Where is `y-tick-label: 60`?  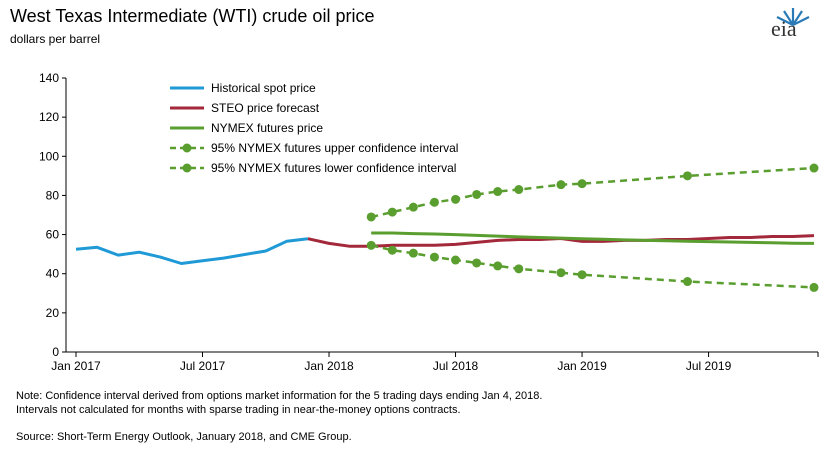 y-tick-label: 60 is located at coordinates (53, 235).